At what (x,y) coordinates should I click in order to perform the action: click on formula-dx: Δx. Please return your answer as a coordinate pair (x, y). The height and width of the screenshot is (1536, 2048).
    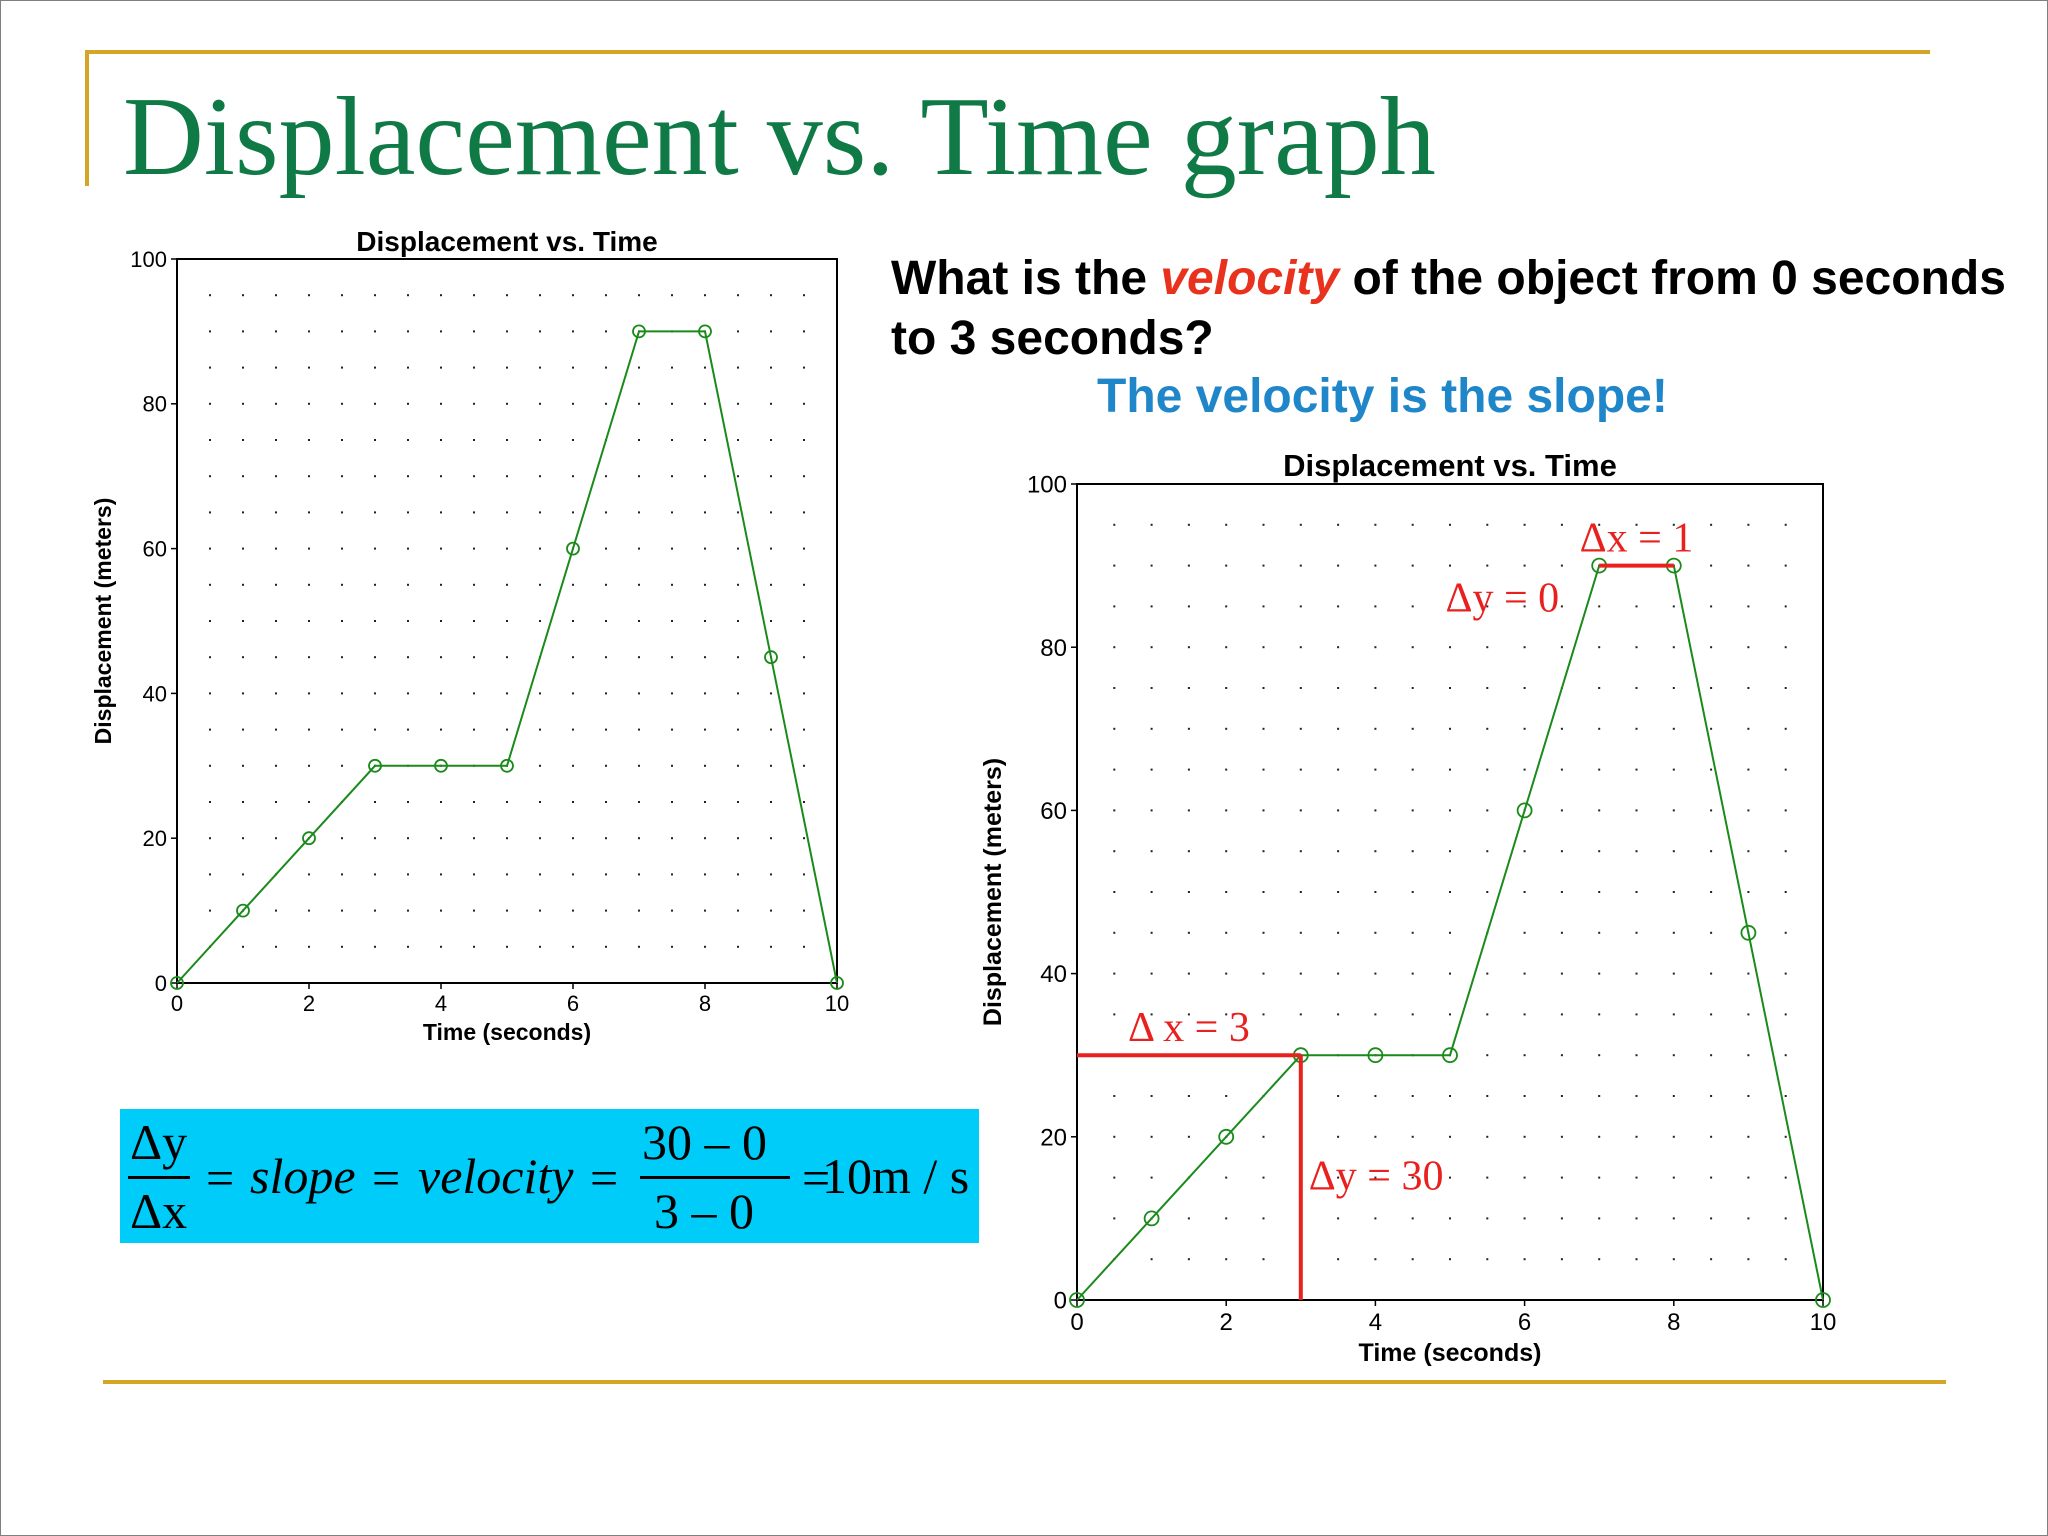
    Looking at the image, I should click on (159, 1211).